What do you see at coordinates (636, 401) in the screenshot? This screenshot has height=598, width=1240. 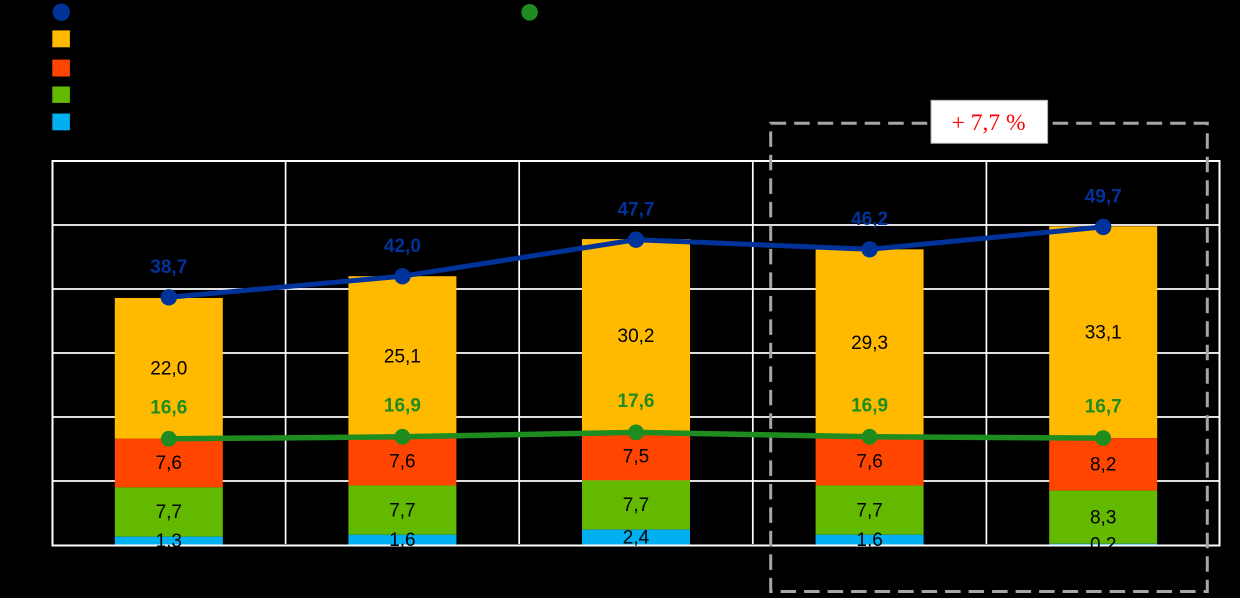 I see `svg-text: 17,6` at bounding box center [636, 401].